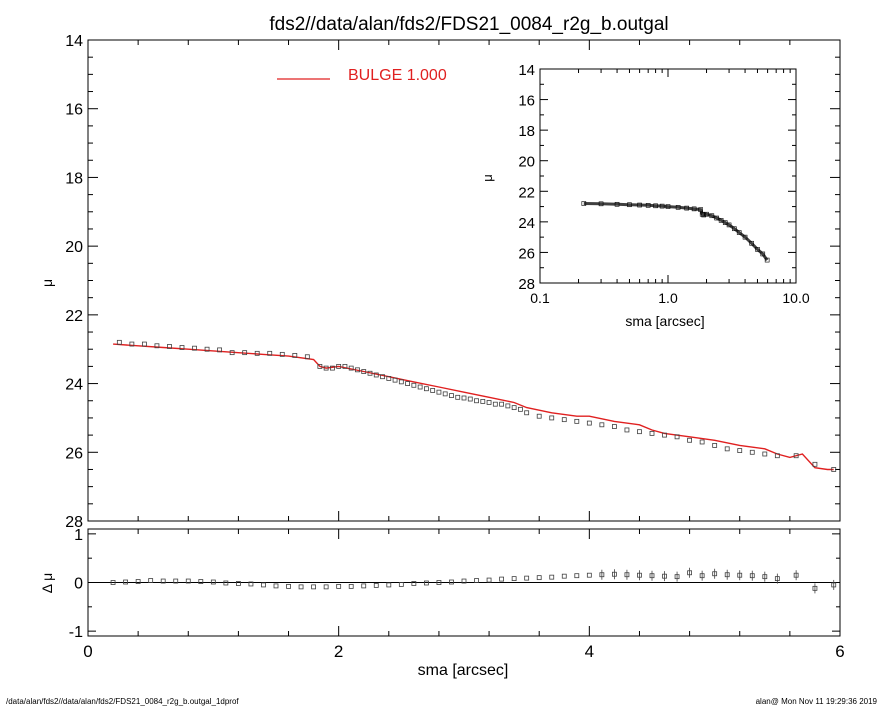  I want to click on inset-x-tick-label: 10.0, so click(795, 298).